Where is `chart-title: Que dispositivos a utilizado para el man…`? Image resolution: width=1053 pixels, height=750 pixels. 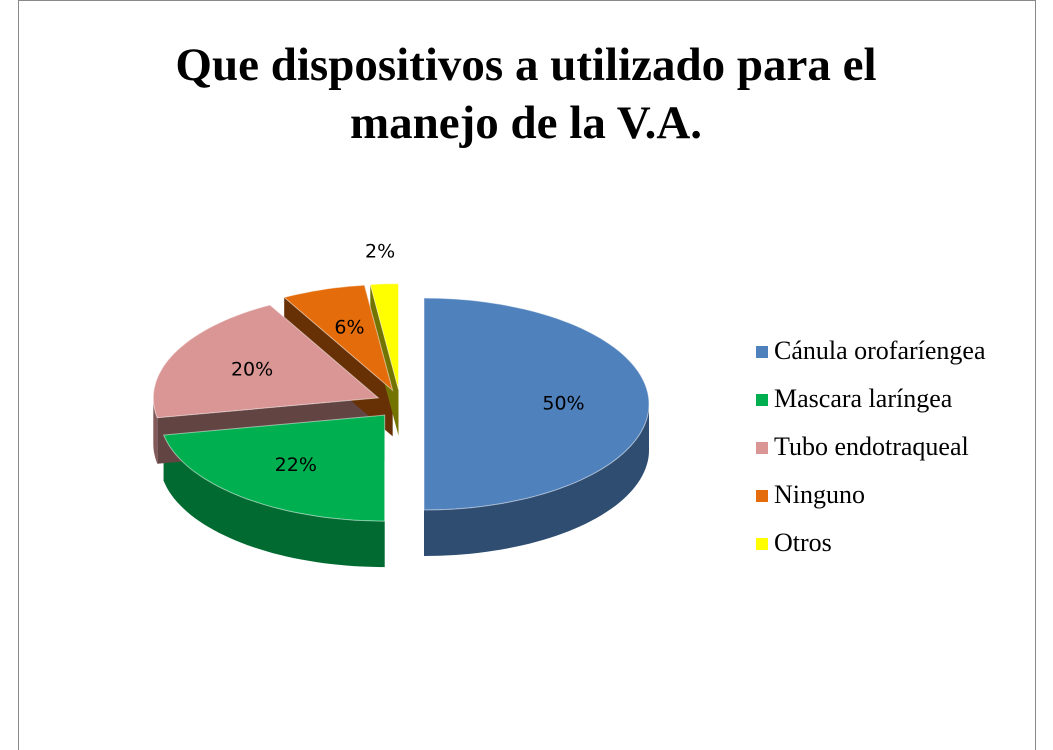
chart-title: Que dispositivos a utilizado para el man… is located at coordinates (526, 94).